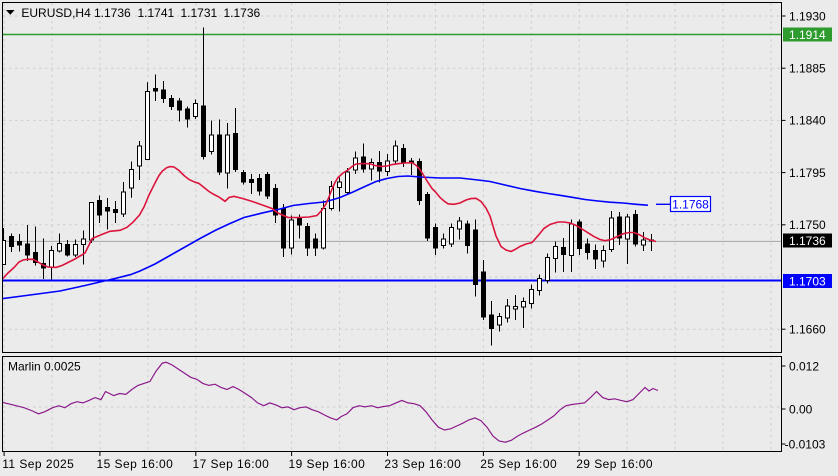  I want to click on svg-text: 0.012, so click(804, 366).